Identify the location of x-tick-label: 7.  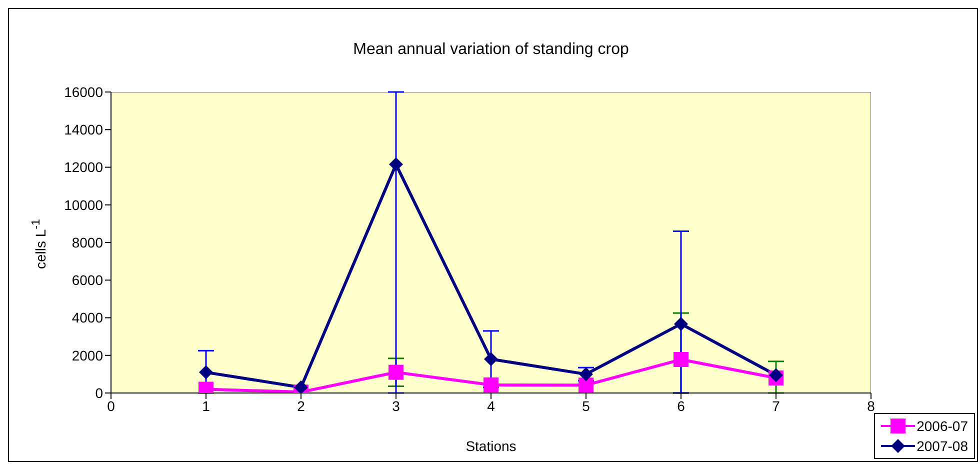
(776, 406).